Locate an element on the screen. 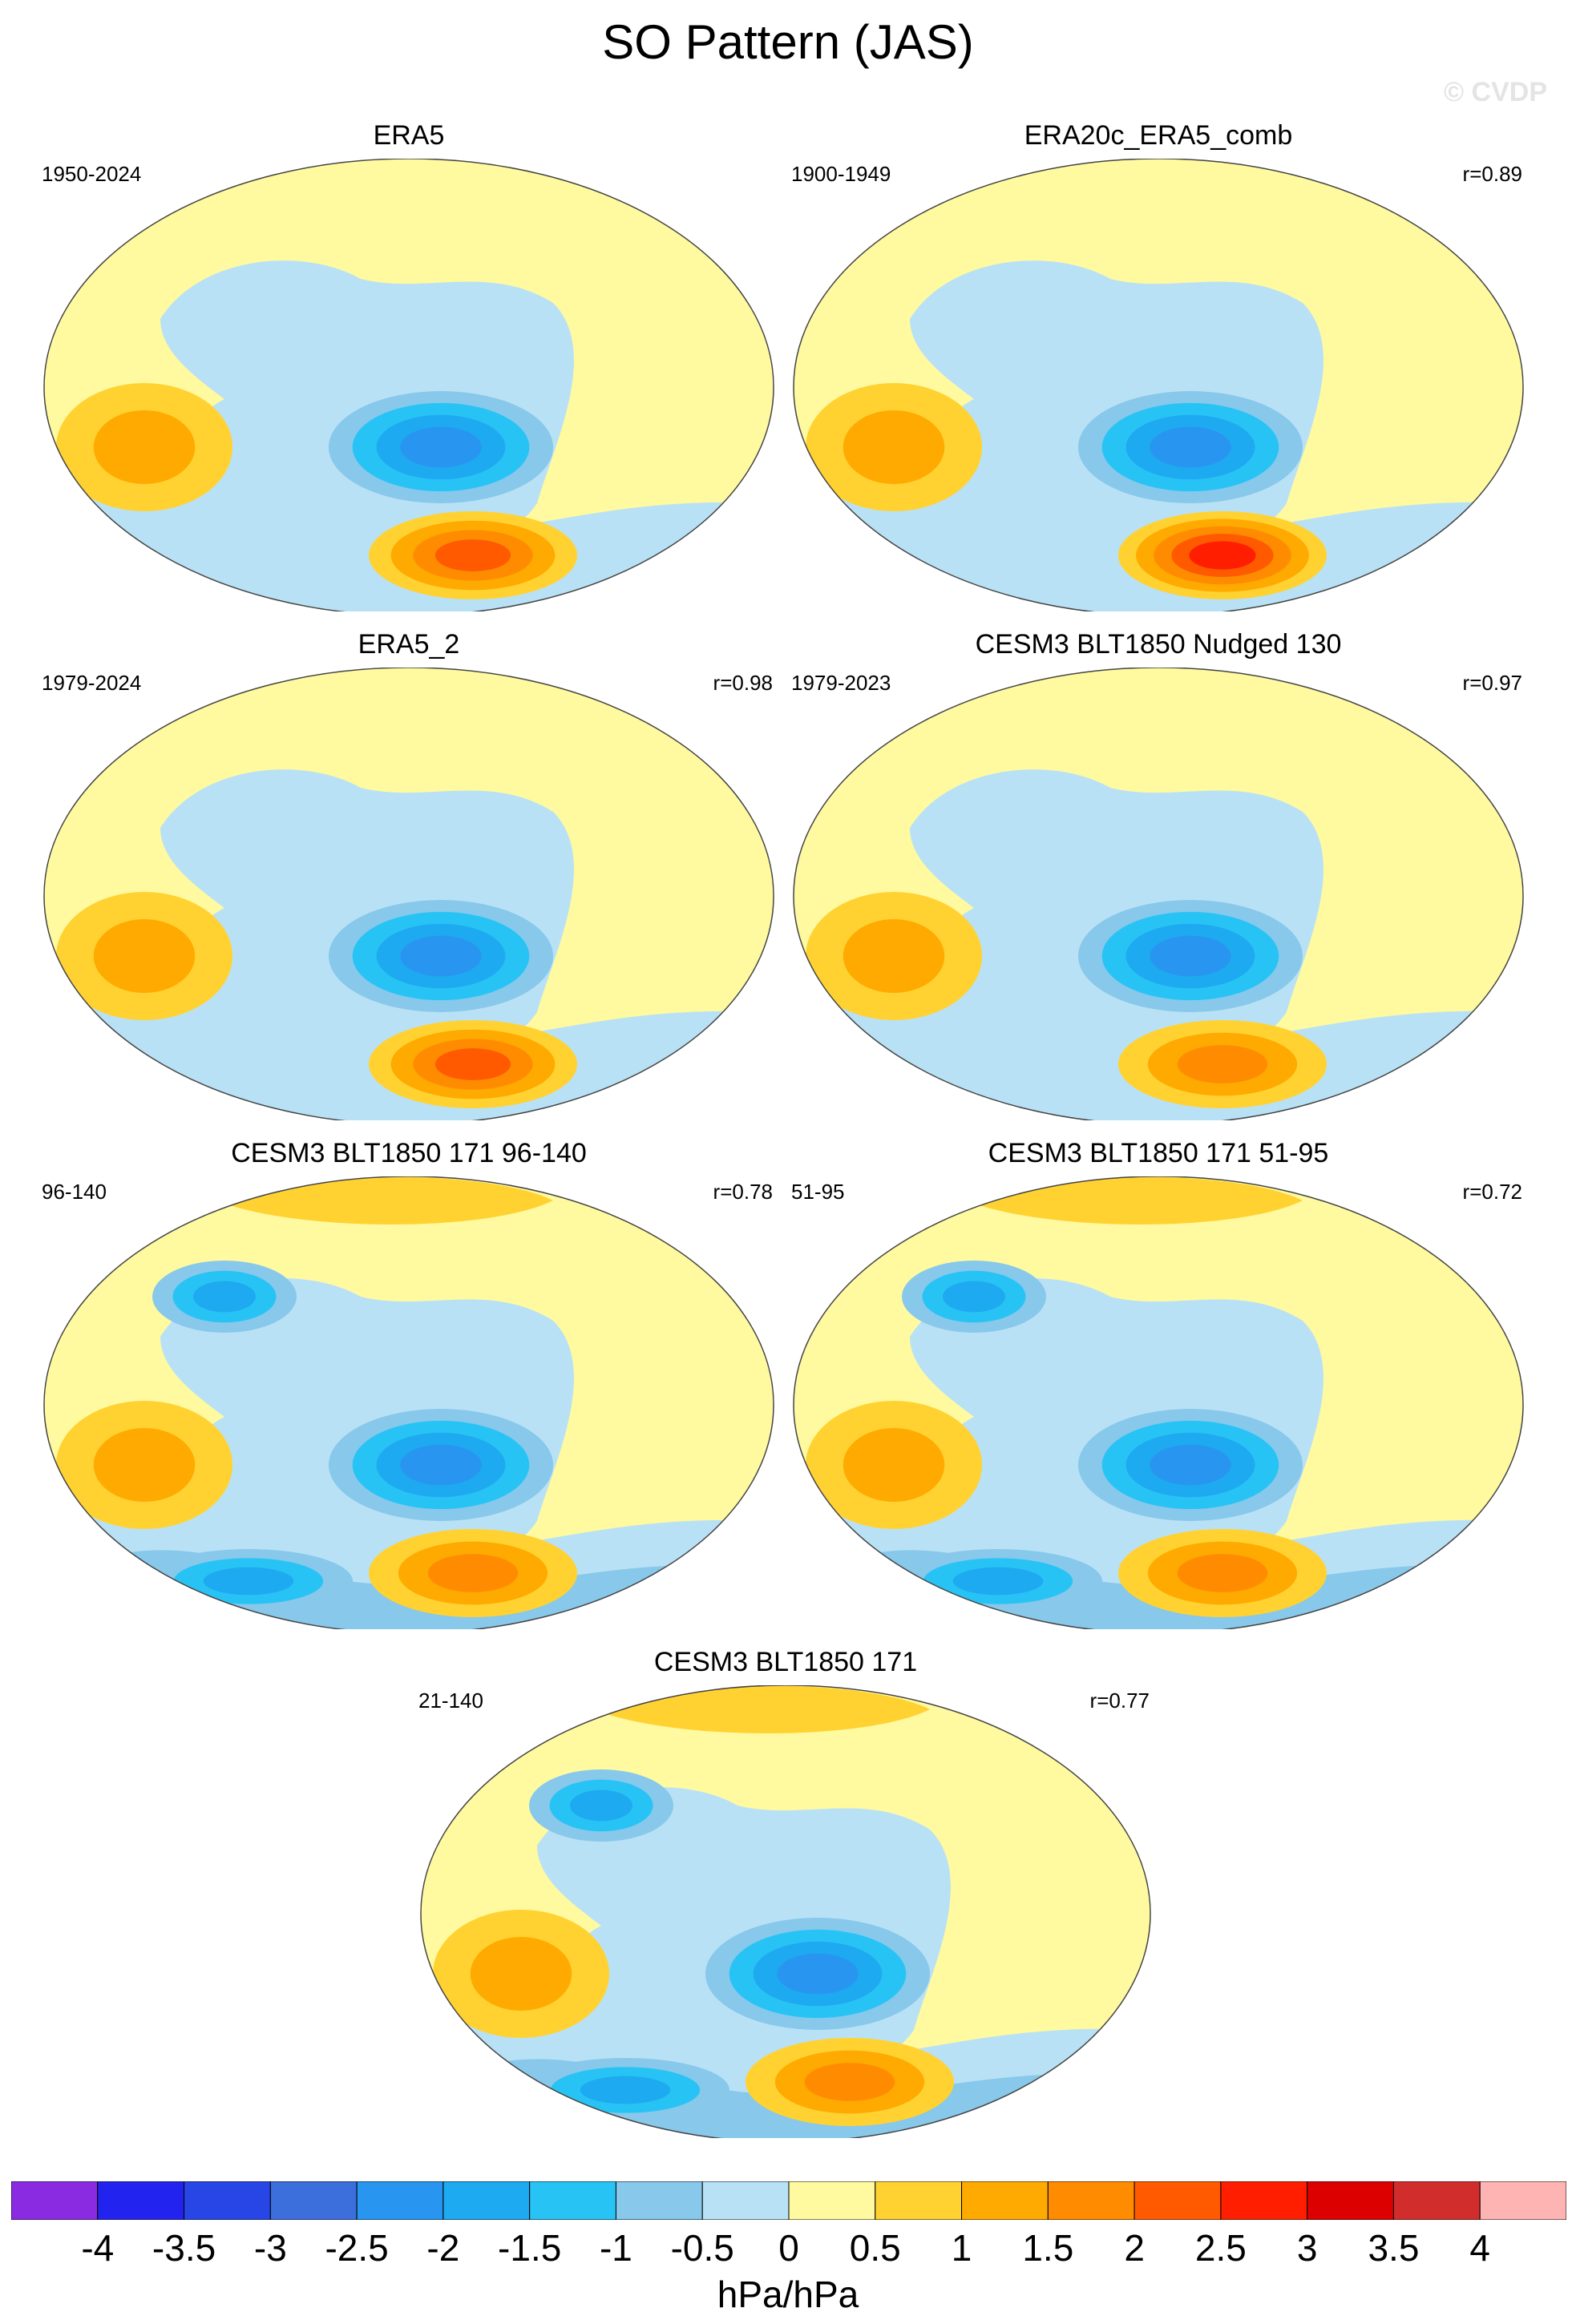 The height and width of the screenshot is (2324, 1576). colorbar-tick-label: -3 is located at coordinates (270, 2248).